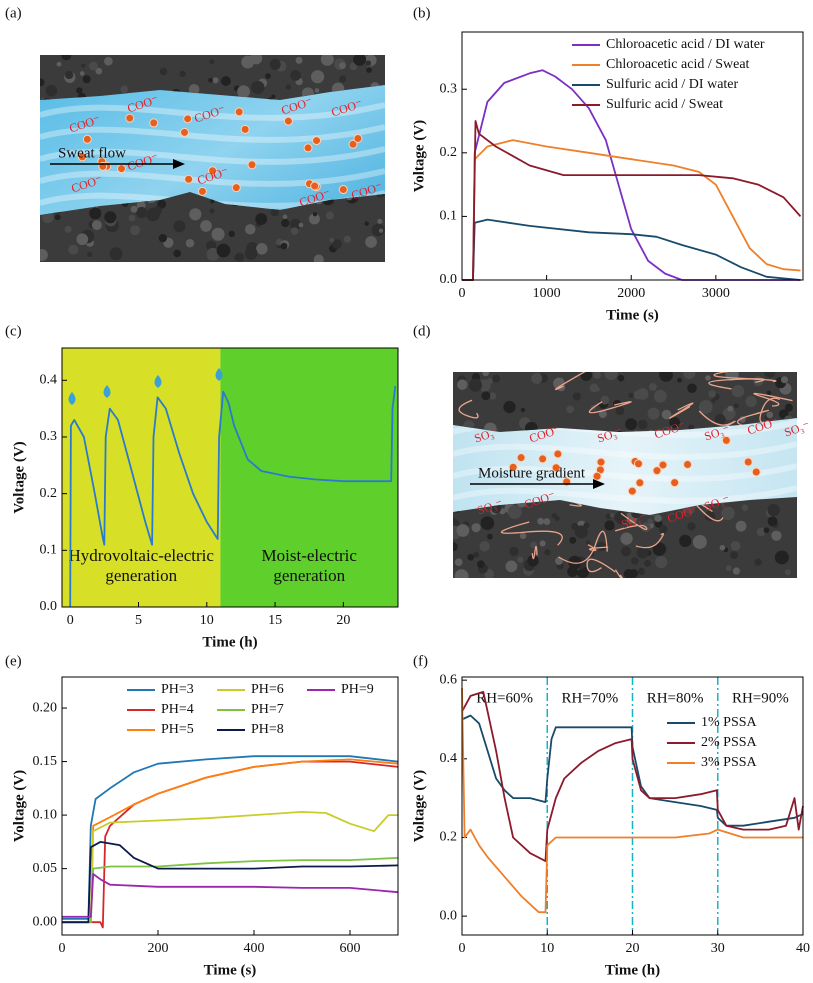  I want to click on panel-label: (d), so click(422, 331).